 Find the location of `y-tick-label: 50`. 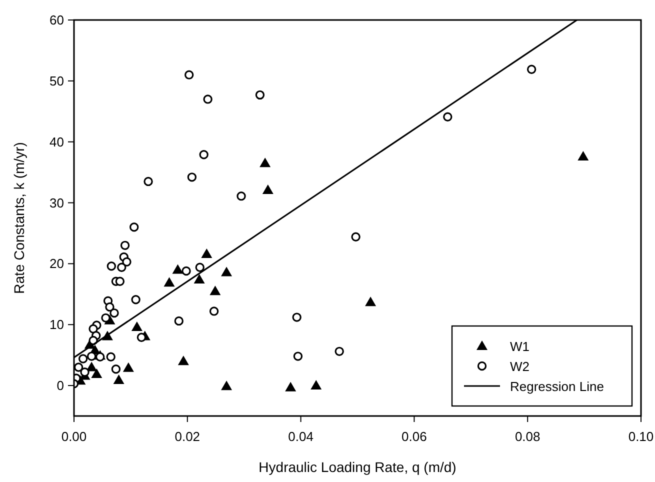

y-tick-label: 50 is located at coordinates (57, 80).